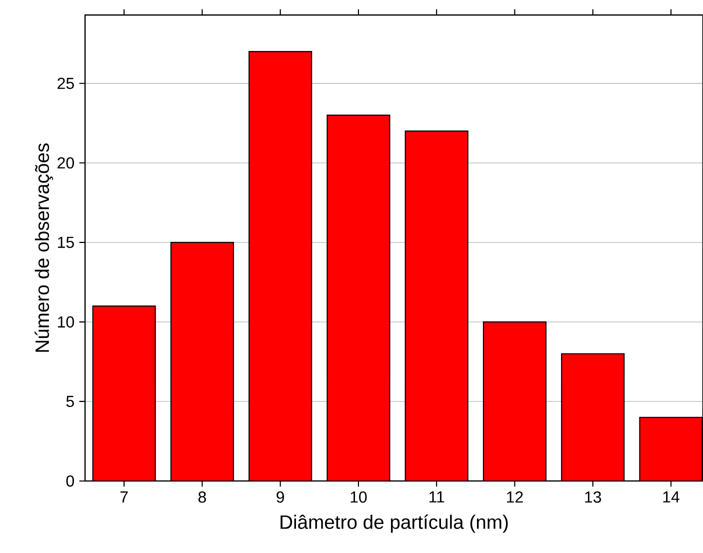 This screenshot has width=703, height=553. Describe the element at coordinates (358, 497) in the screenshot. I see `x-tick-label: 10` at that location.